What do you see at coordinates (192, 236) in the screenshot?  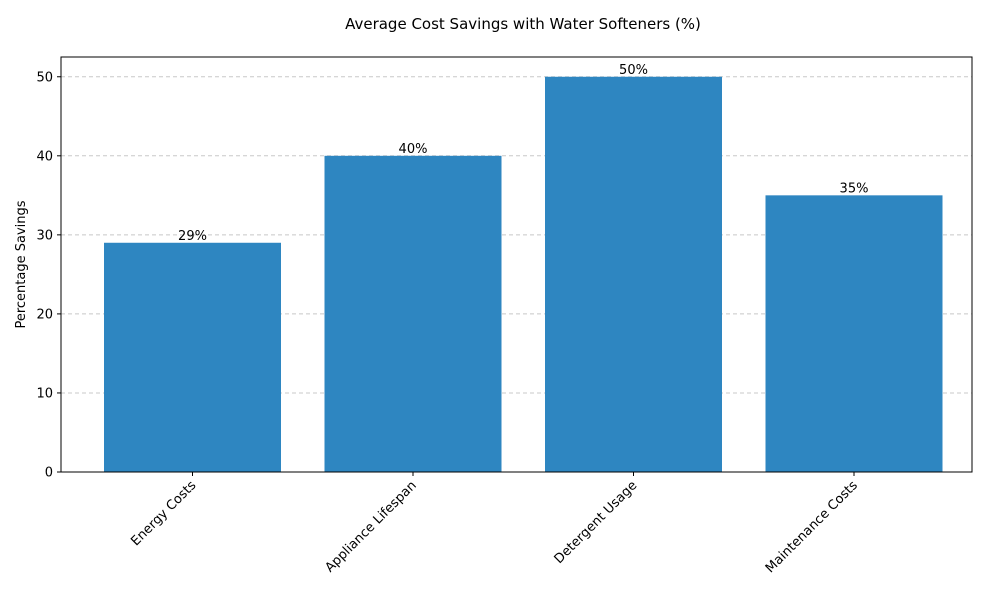 I see `data-label: 29%` at bounding box center [192, 236].